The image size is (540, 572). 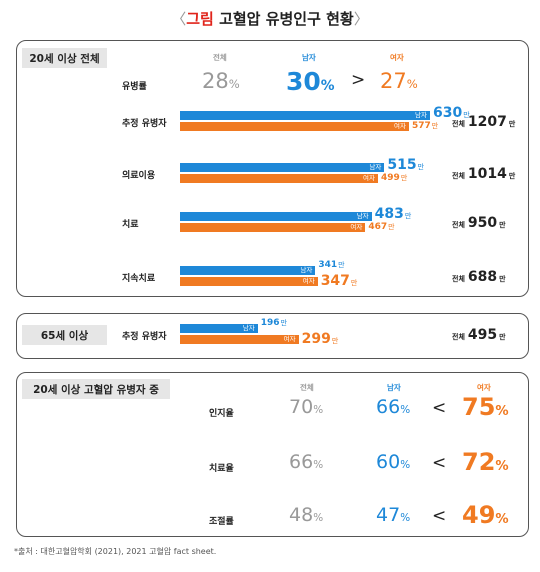 I want to click on rate-compare-1: <, so click(x=439, y=463).